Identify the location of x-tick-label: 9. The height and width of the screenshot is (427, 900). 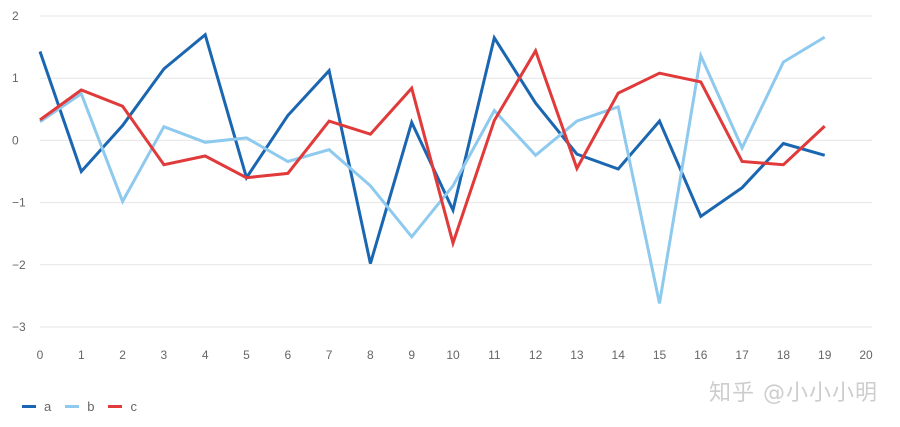
(411, 355).